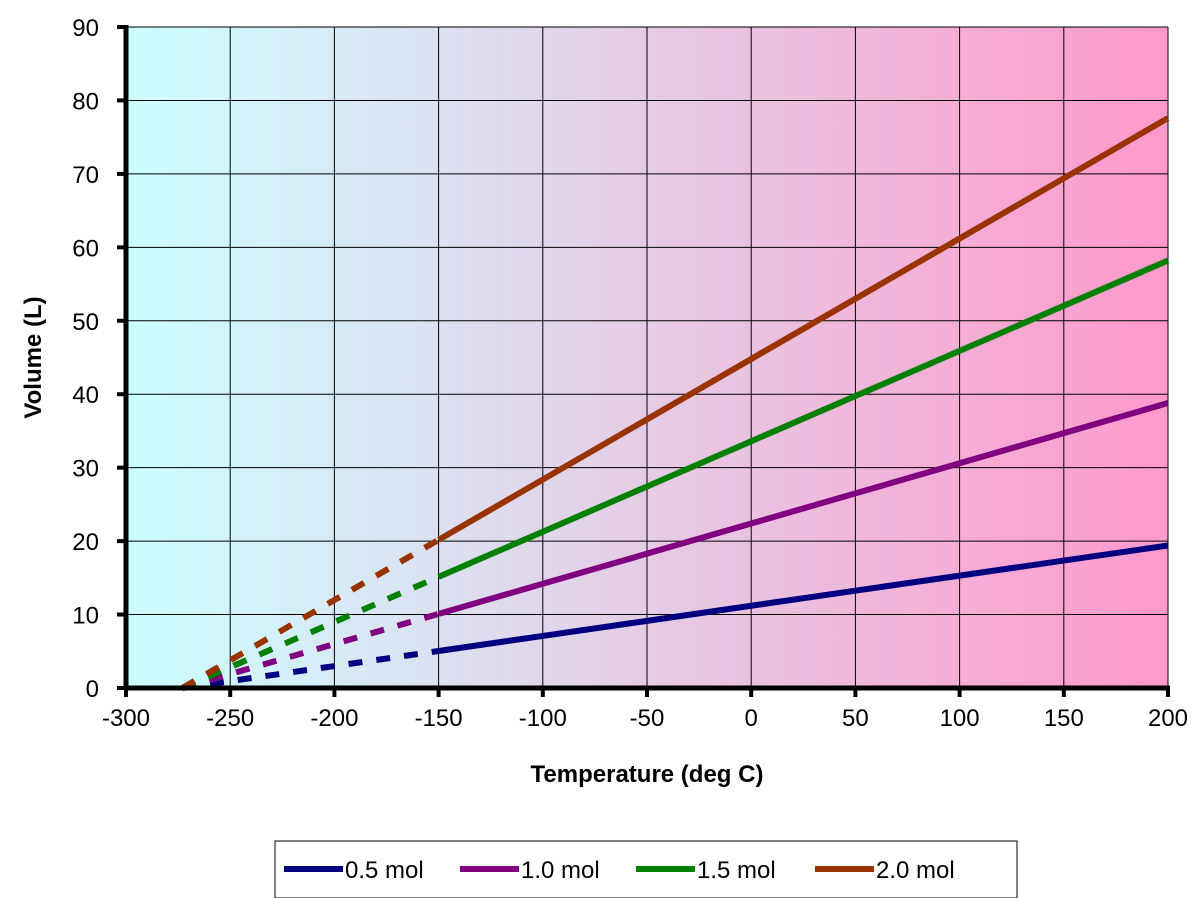  What do you see at coordinates (1064, 718) in the screenshot?
I see `x-tick-label: 150` at bounding box center [1064, 718].